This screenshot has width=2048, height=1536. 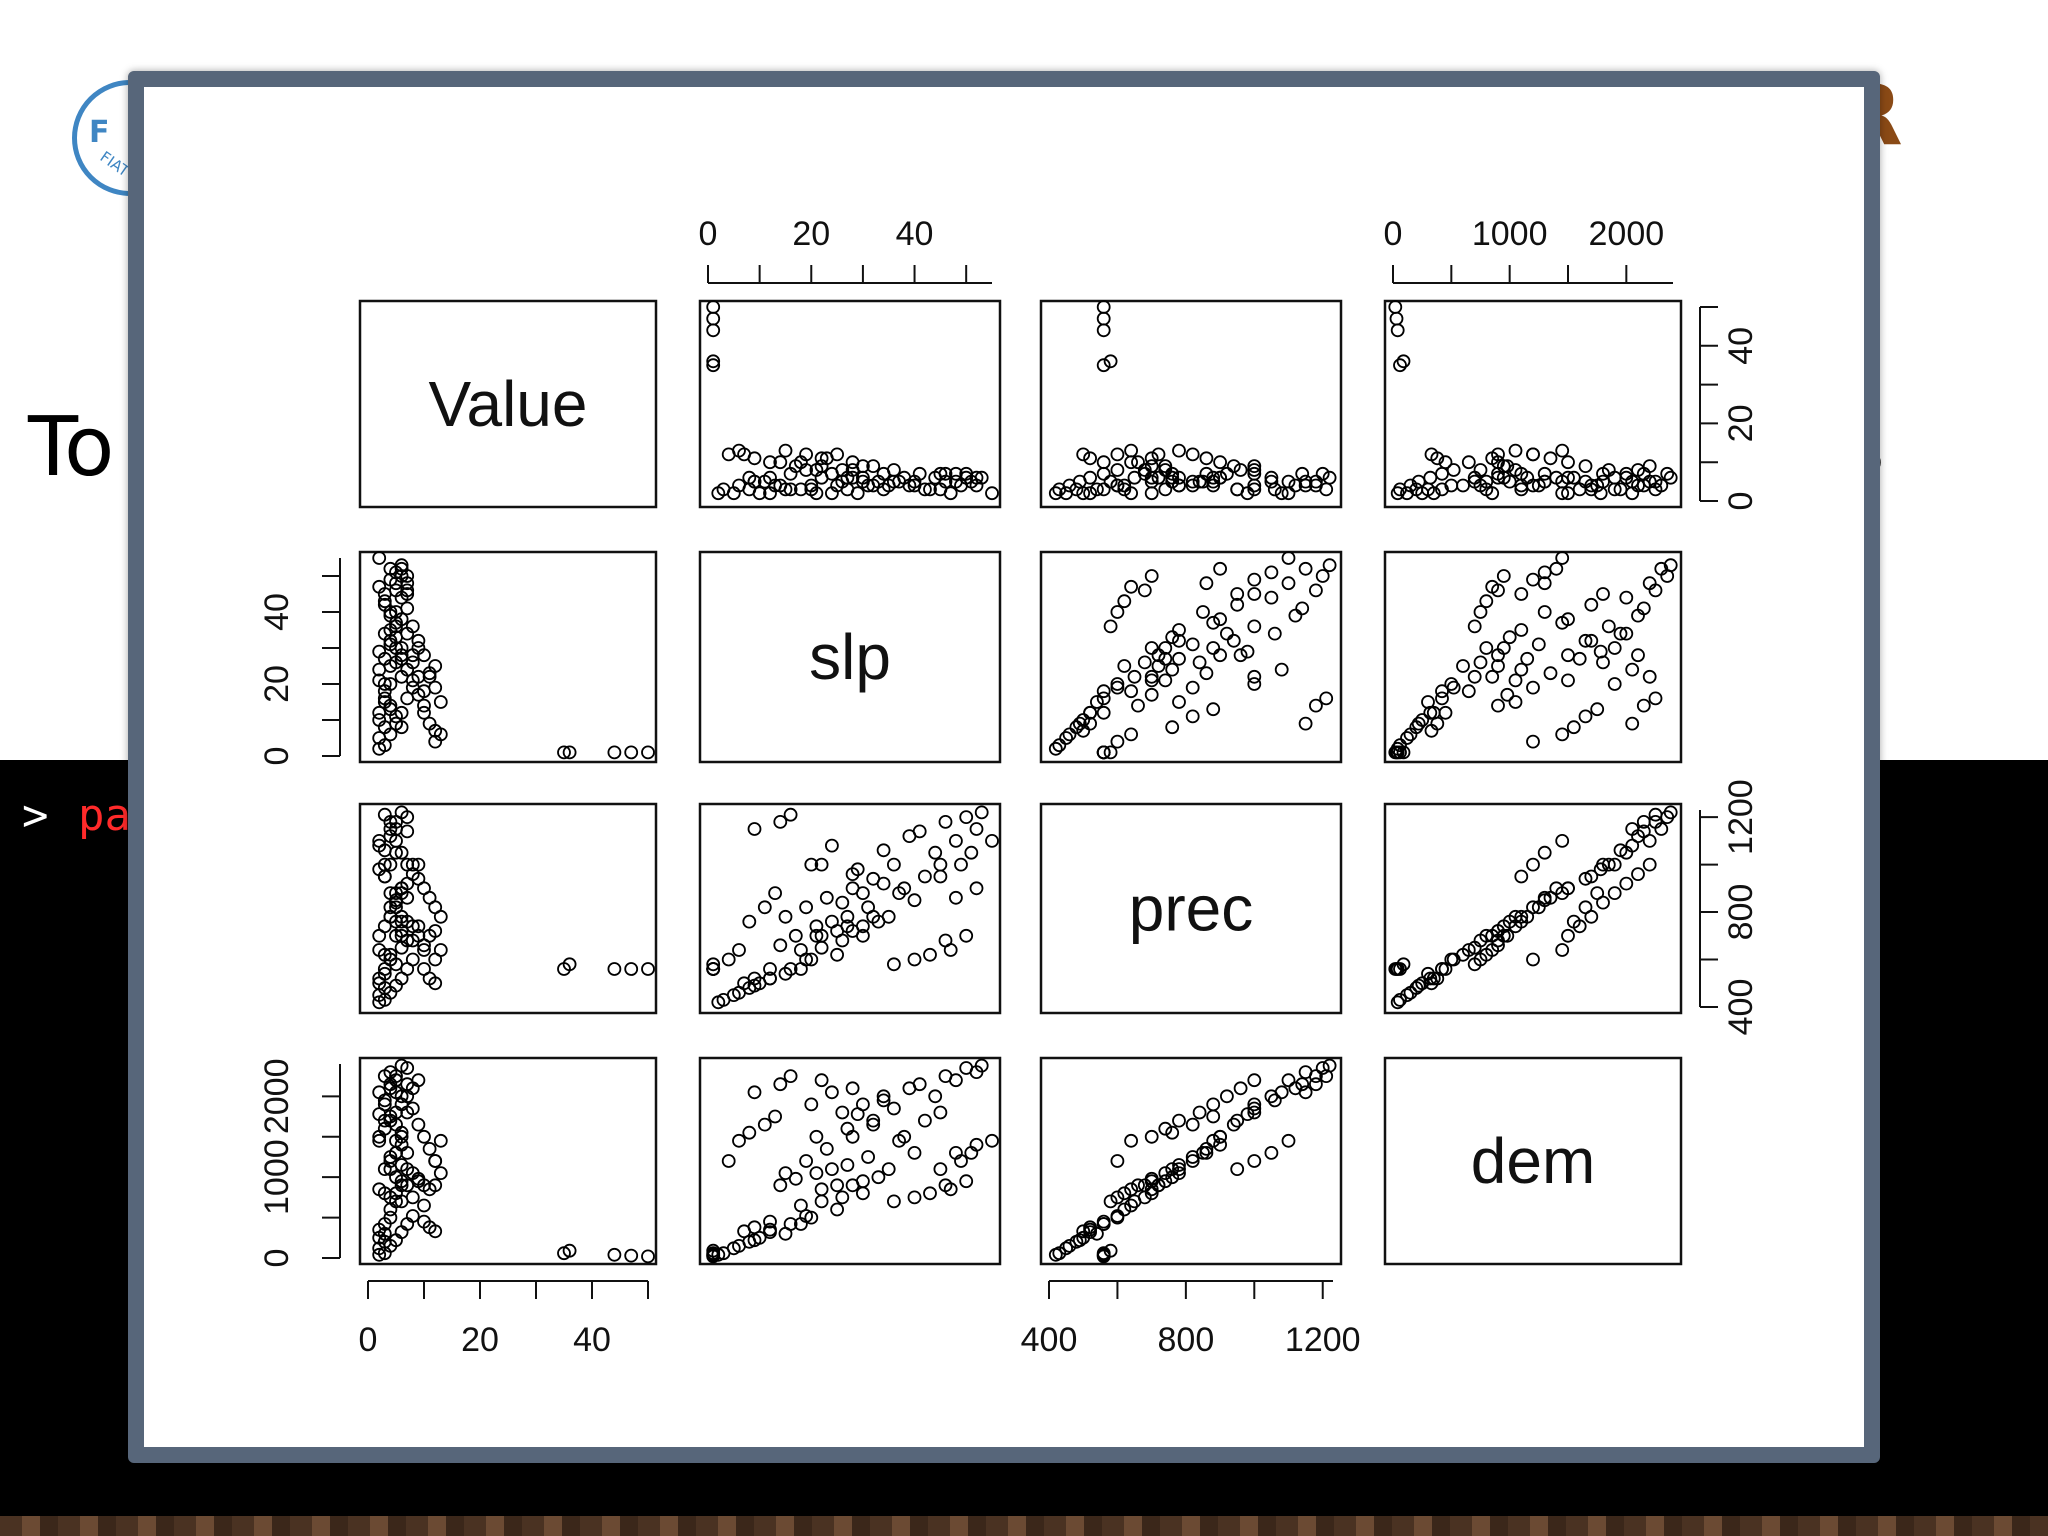 What do you see at coordinates (1533, 908) in the screenshot?
I see `pairs-panel-prec-dem` at bounding box center [1533, 908].